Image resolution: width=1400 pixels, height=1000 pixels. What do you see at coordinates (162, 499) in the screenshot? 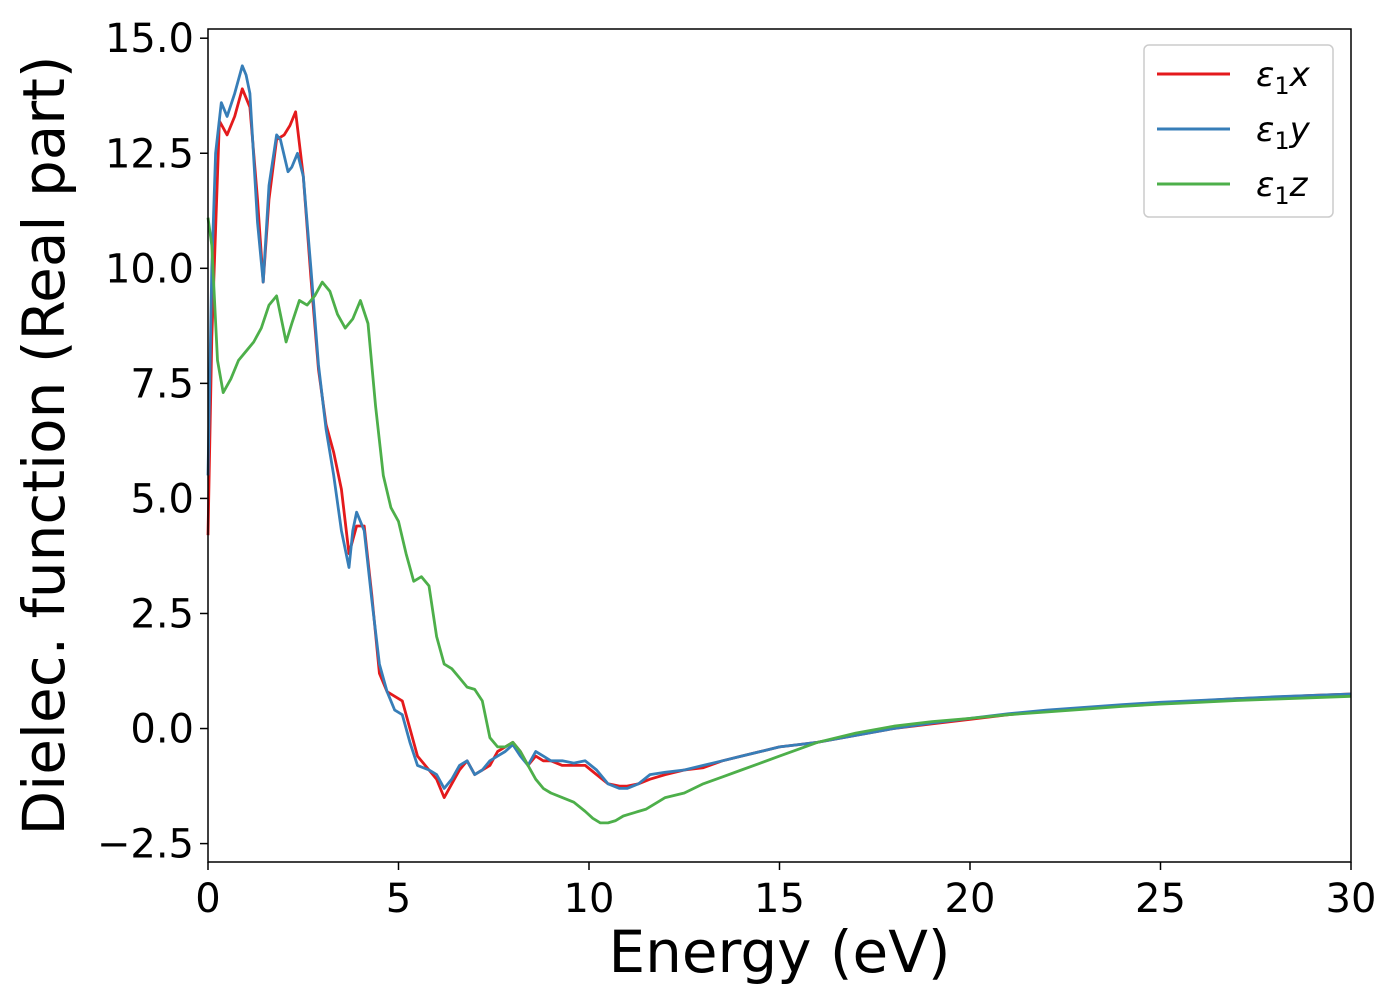
I see `y-tick-label: 5.0` at bounding box center [162, 499].